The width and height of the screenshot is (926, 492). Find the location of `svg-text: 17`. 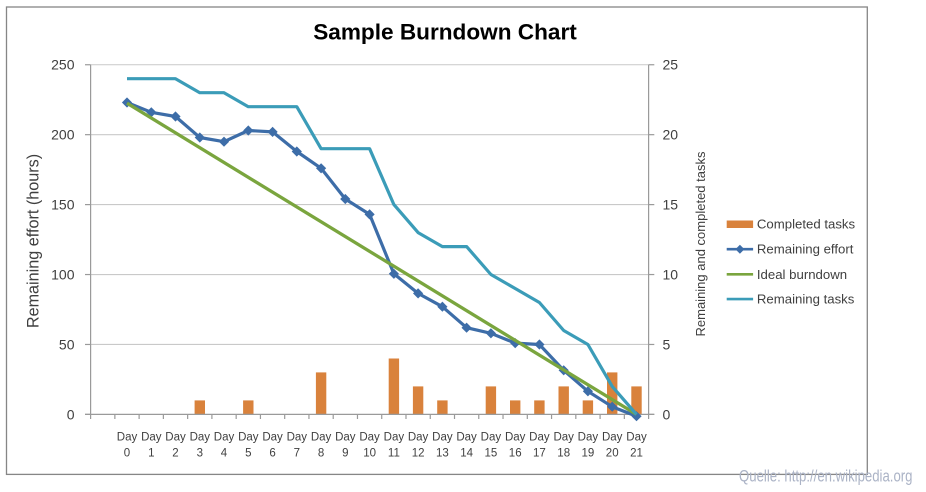

svg-text: 17 is located at coordinates (539, 454).